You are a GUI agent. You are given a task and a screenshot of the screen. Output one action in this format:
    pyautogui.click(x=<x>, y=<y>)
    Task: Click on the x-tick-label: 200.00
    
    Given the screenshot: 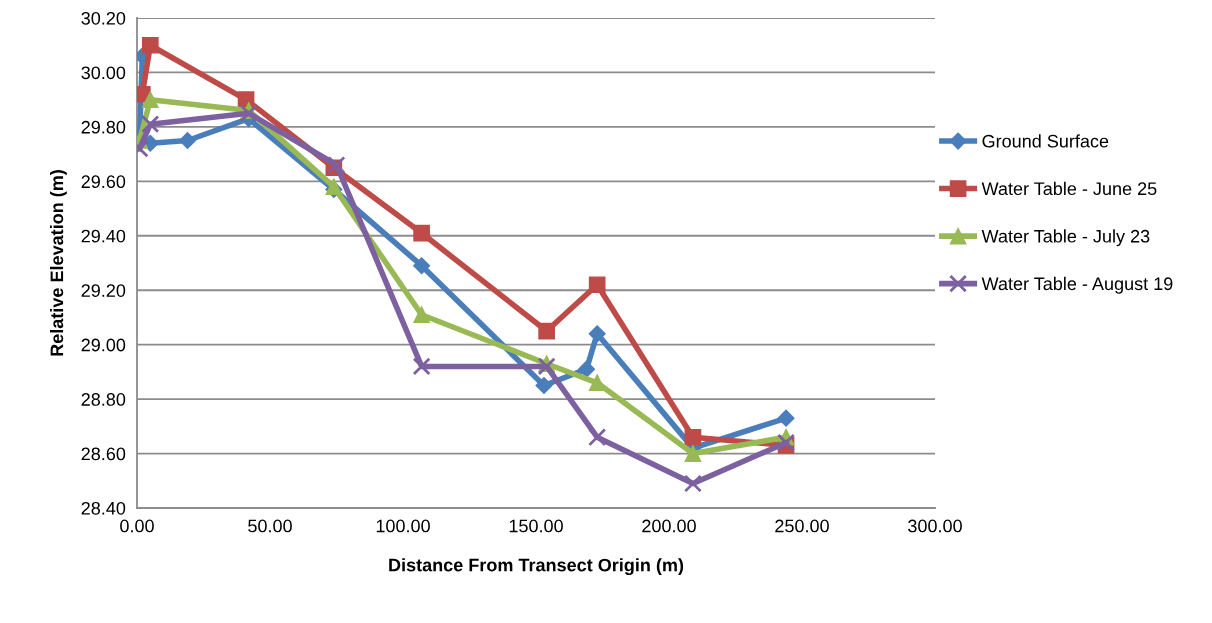 What is the action you would take?
    pyautogui.click(x=669, y=526)
    